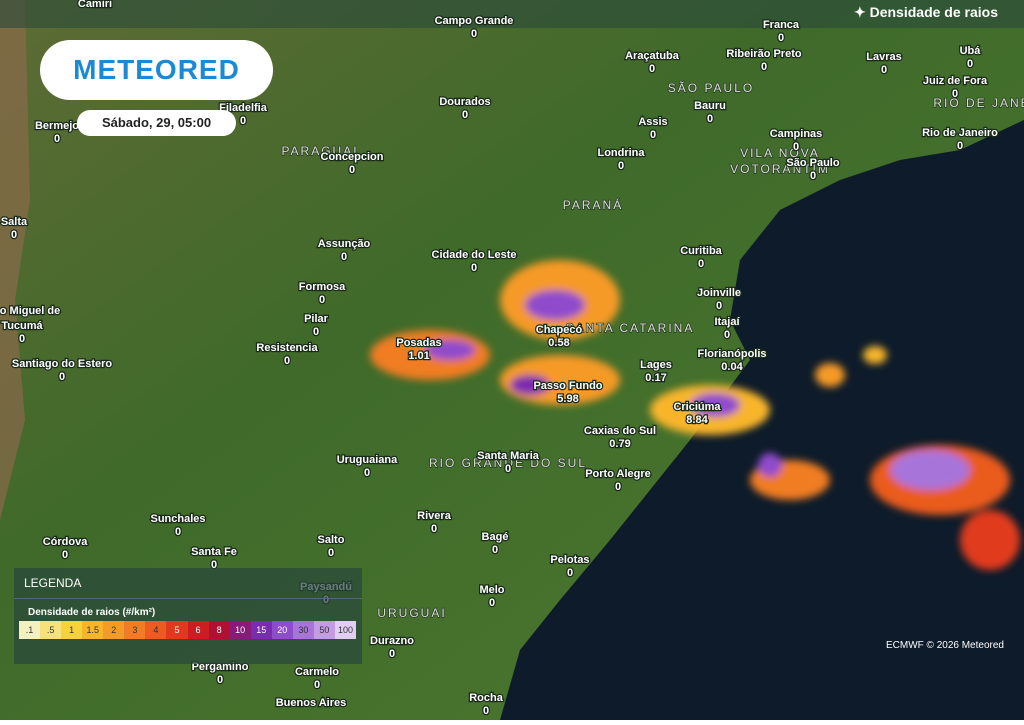  I want to click on andes, so click(15, 260).